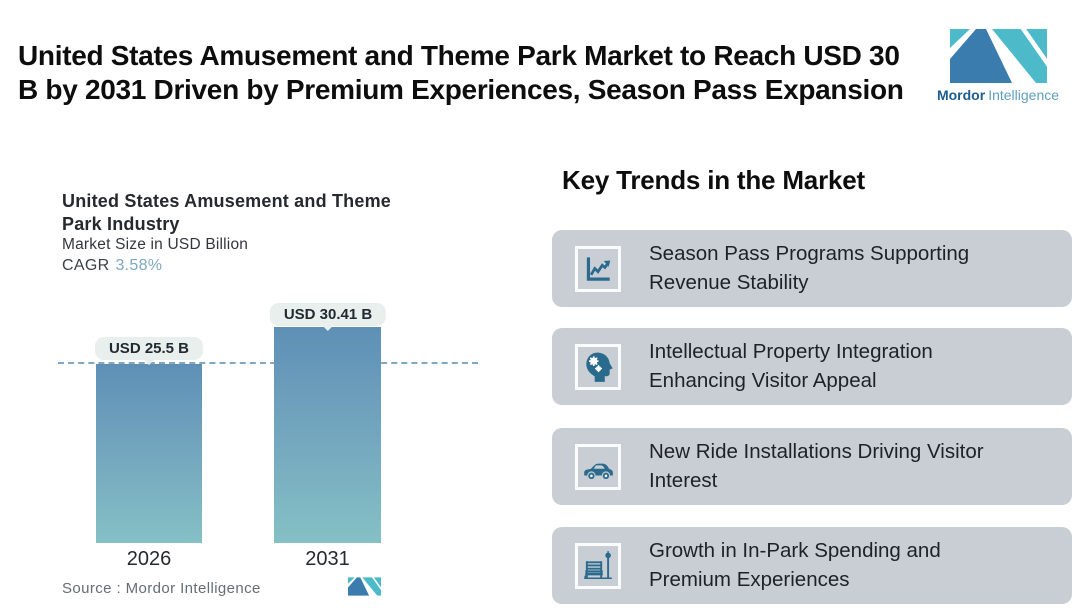 The image size is (1080, 612). Describe the element at coordinates (598, 366) in the screenshot. I see `head-gears-icon` at that location.